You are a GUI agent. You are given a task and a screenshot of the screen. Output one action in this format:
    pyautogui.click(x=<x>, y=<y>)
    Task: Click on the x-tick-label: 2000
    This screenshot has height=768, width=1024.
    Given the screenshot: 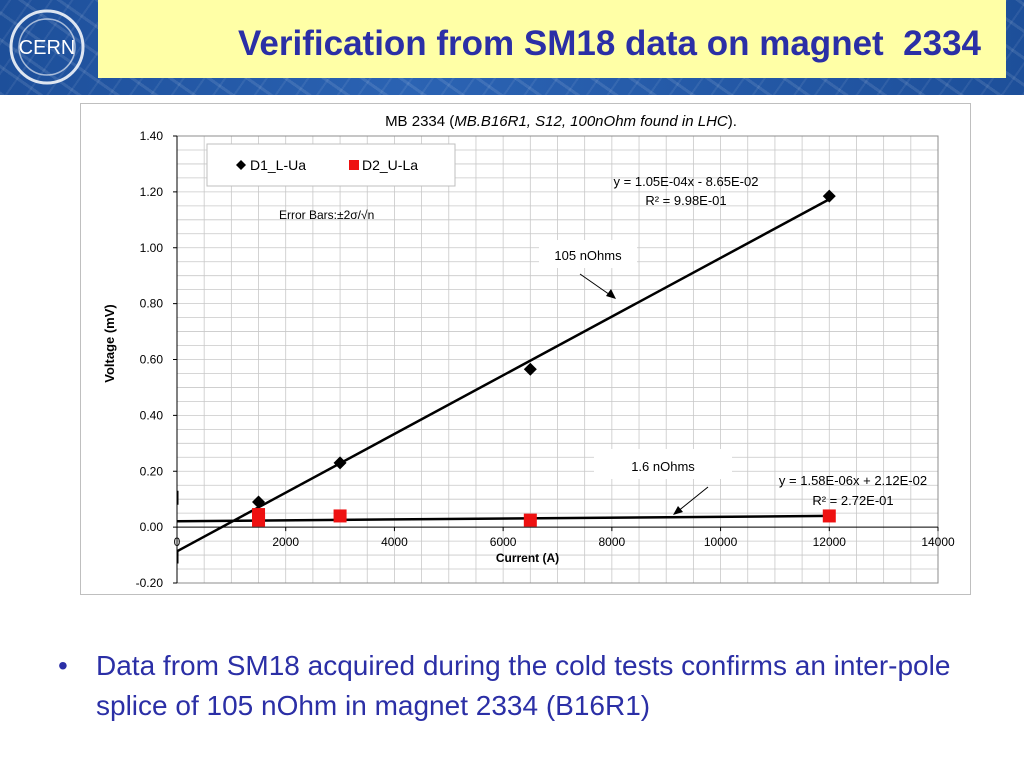 What is the action you would take?
    pyautogui.click(x=285, y=542)
    